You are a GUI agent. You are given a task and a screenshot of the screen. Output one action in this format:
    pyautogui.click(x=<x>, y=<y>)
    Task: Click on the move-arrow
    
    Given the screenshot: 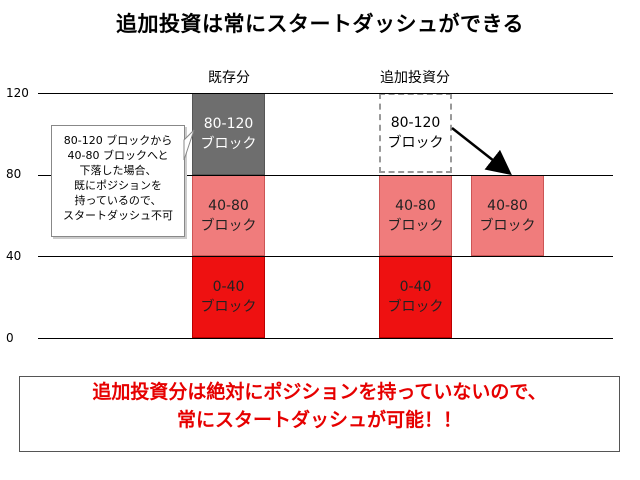 What is the action you would take?
    pyautogui.click(x=481, y=151)
    